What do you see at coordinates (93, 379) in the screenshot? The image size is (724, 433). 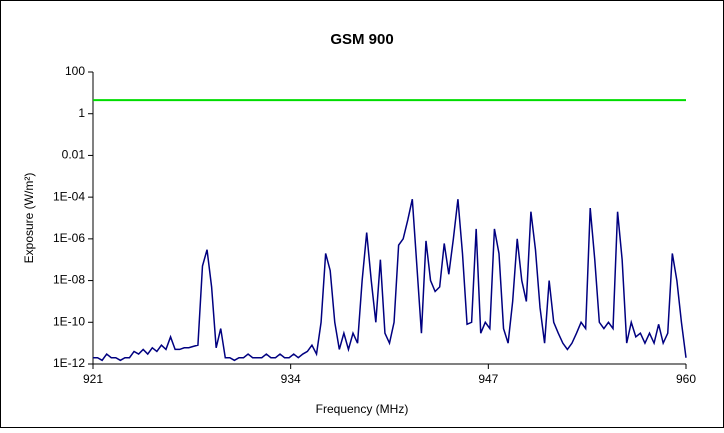 I see `x-tick-label: 921` at bounding box center [93, 379].